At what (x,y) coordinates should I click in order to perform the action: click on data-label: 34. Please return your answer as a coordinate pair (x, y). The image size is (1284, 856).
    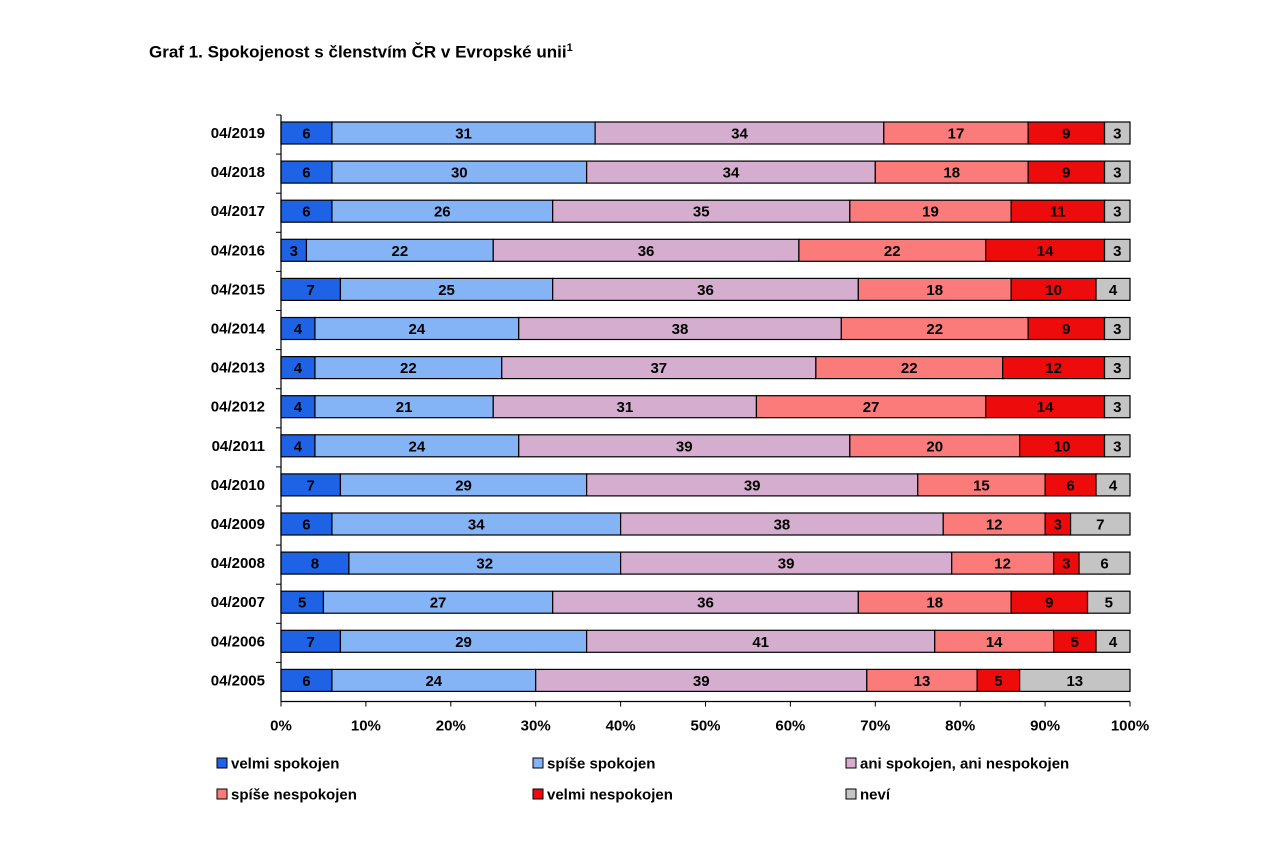
    Looking at the image, I should click on (739, 134).